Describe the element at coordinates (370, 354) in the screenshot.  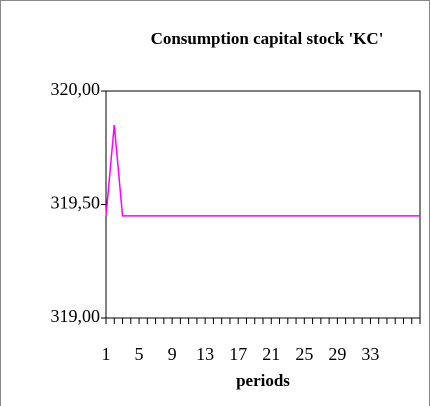
I see `x-tick-label: 33` at that location.